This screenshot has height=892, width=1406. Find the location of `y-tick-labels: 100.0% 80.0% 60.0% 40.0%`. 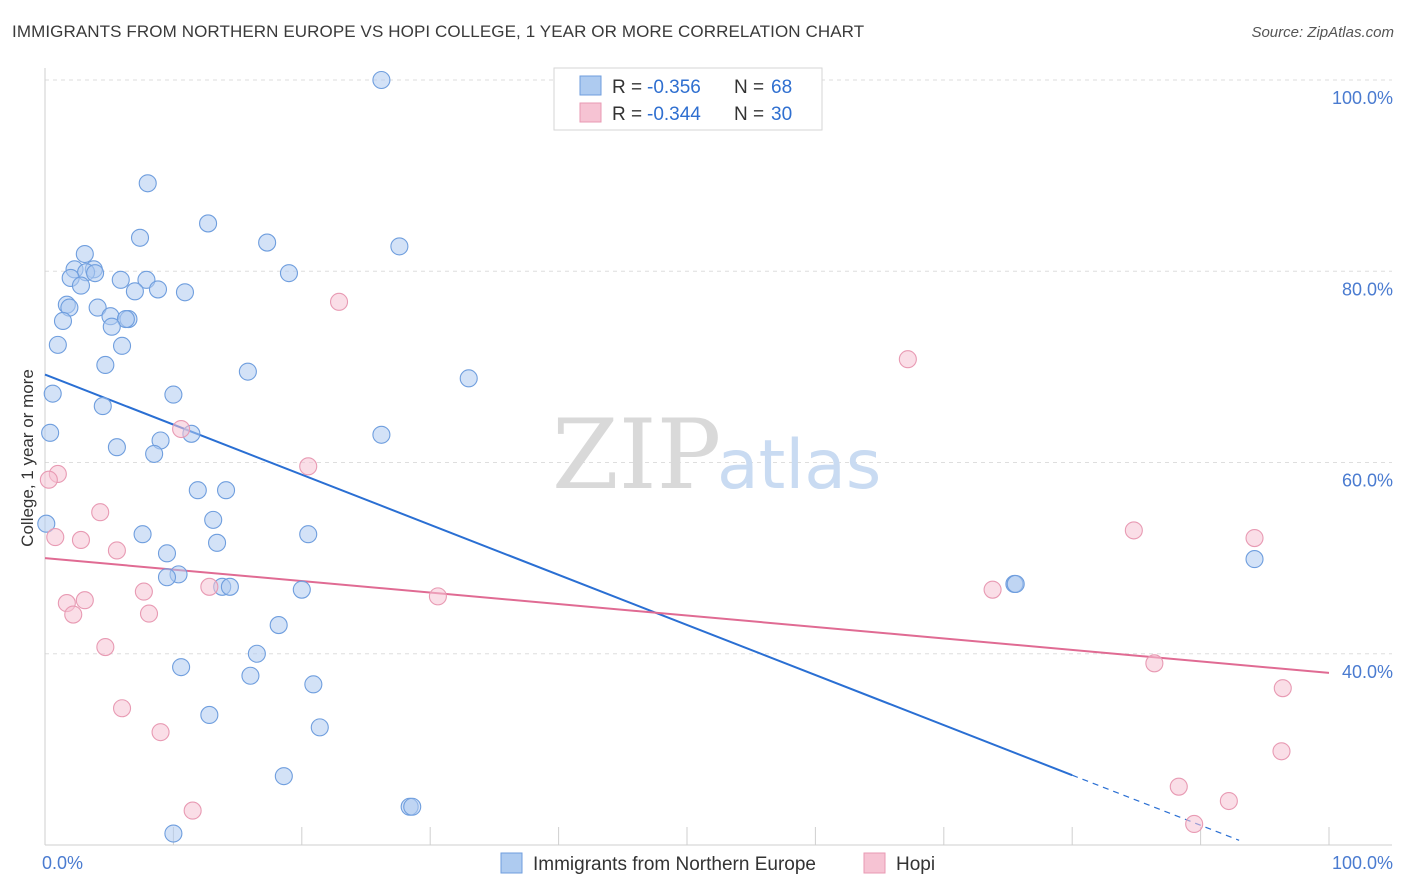

y-tick-labels: 100.0% 80.0% 60.0% 40.0% is located at coordinates (1362, 385).